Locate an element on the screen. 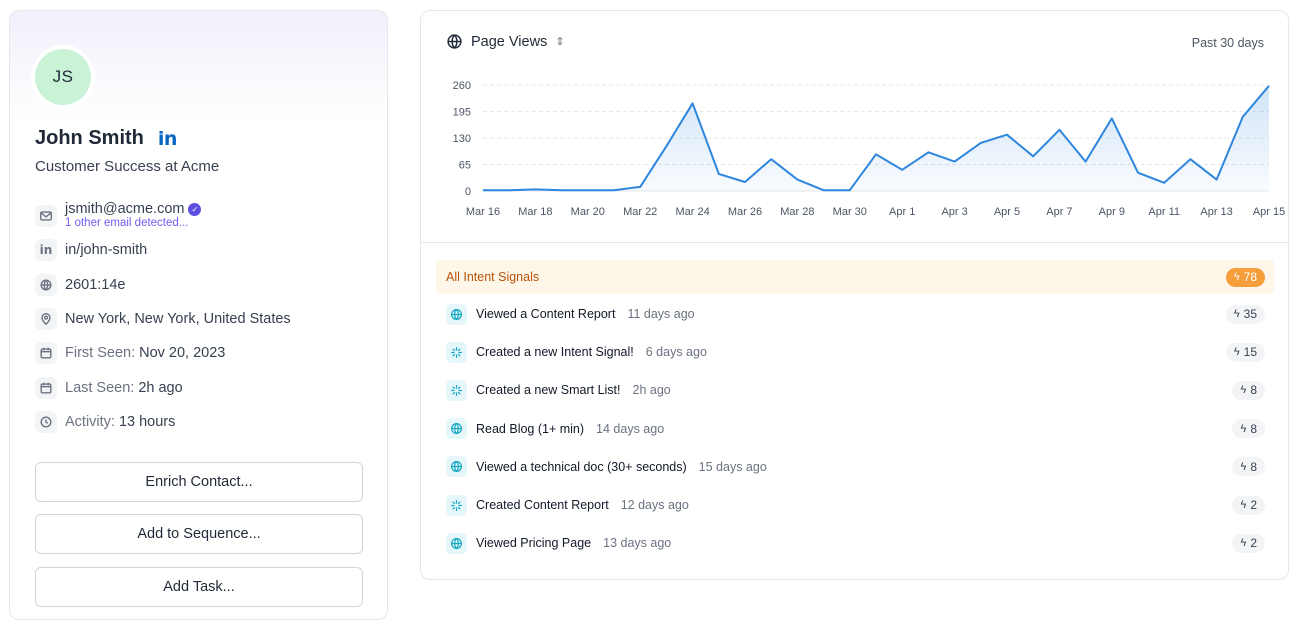 The width and height of the screenshot is (1303, 620). chevron-up-down-icon: ⇕ is located at coordinates (560, 42).